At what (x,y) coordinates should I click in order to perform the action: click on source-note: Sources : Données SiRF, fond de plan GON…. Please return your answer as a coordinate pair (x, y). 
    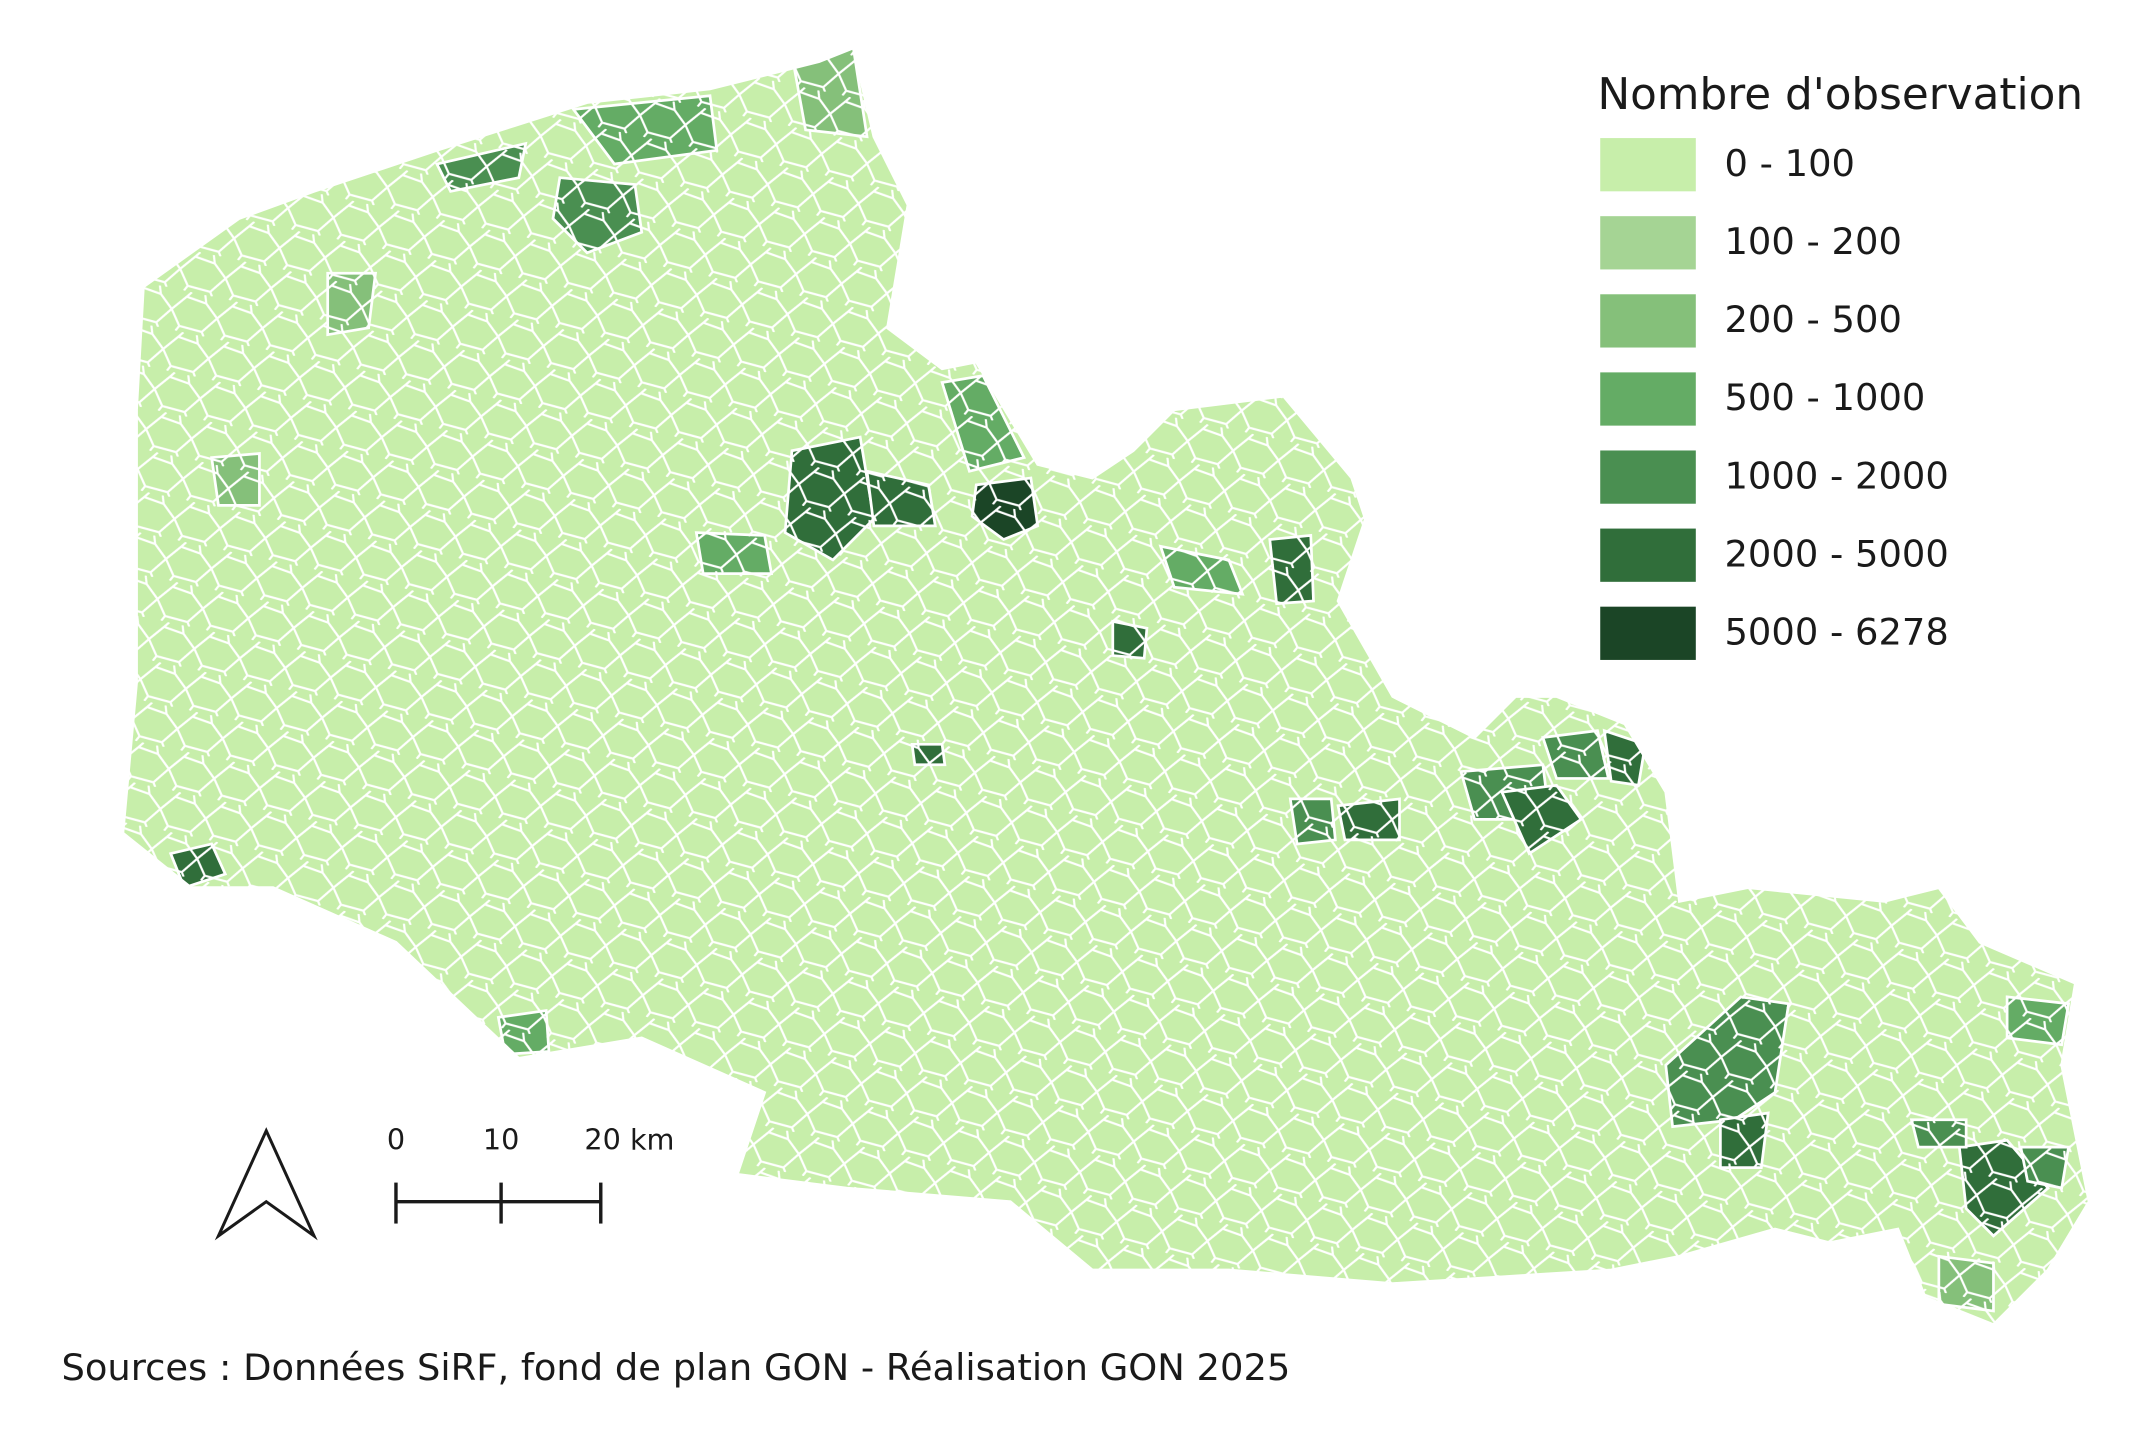
    Looking at the image, I should click on (675, 1367).